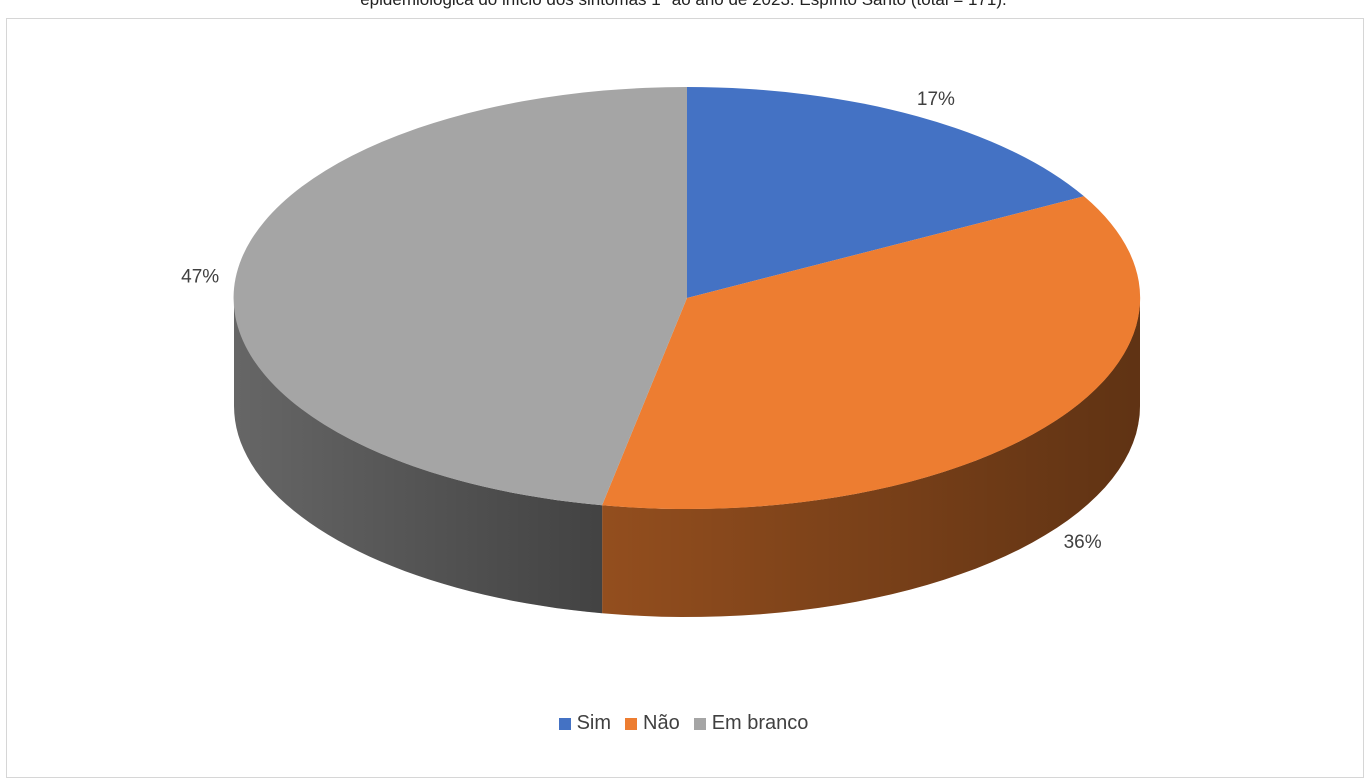  I want to click on legend-item-em-branco: Em branco, so click(751, 723).